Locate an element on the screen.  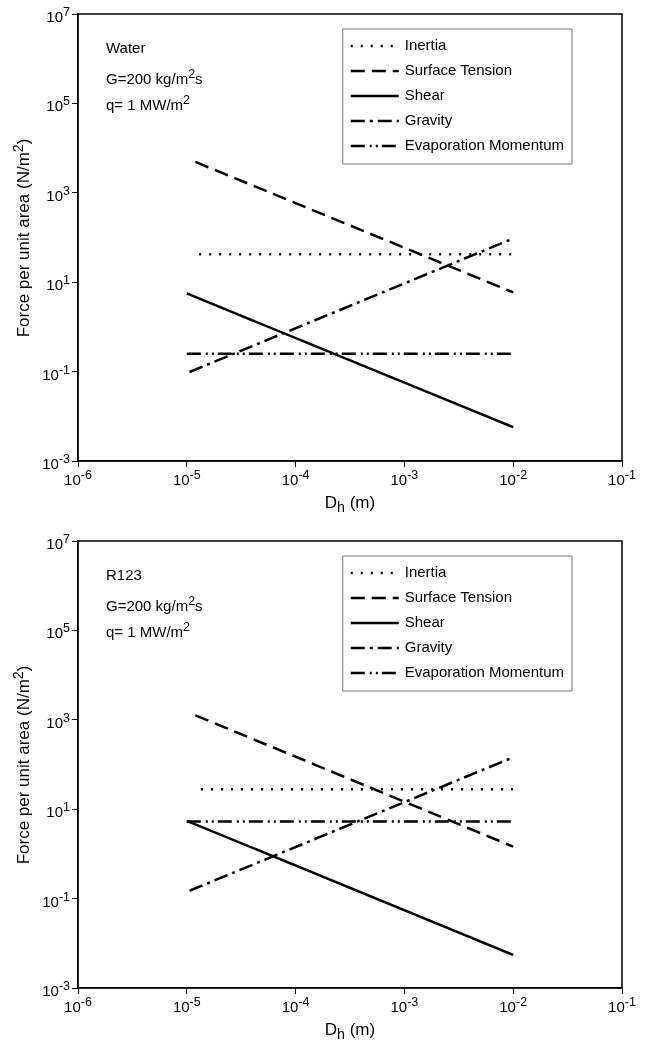
annotation: Water is located at coordinates (126, 48).